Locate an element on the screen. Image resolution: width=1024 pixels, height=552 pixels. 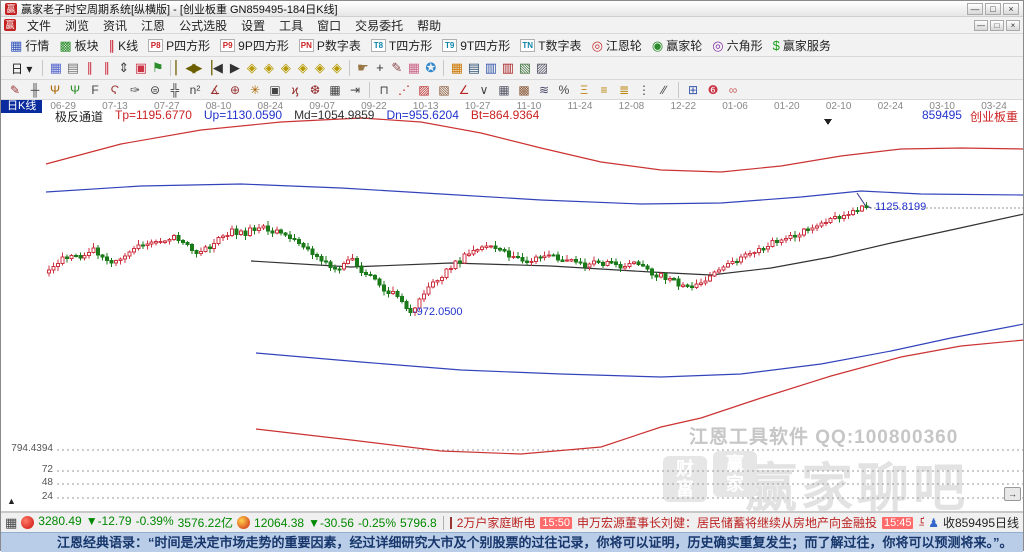
winner-wheel-button: ◉ 赢家轮 is located at coordinates (677, 45).